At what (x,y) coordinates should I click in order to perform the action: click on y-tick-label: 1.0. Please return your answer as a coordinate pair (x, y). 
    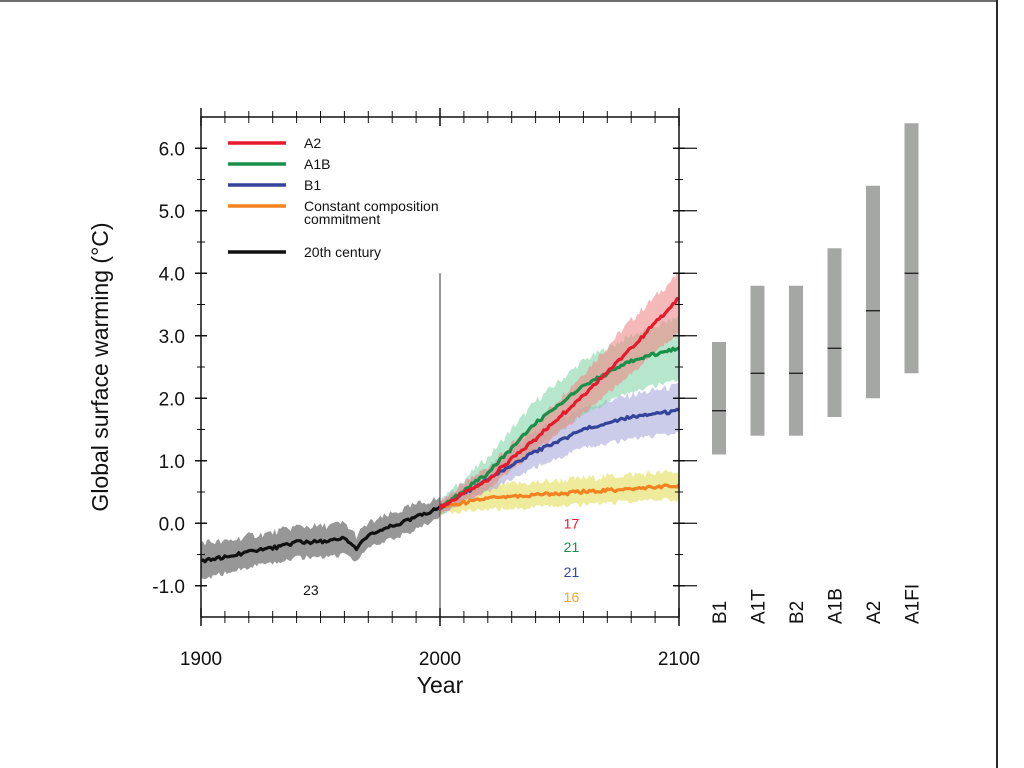
    Looking at the image, I should click on (172, 462).